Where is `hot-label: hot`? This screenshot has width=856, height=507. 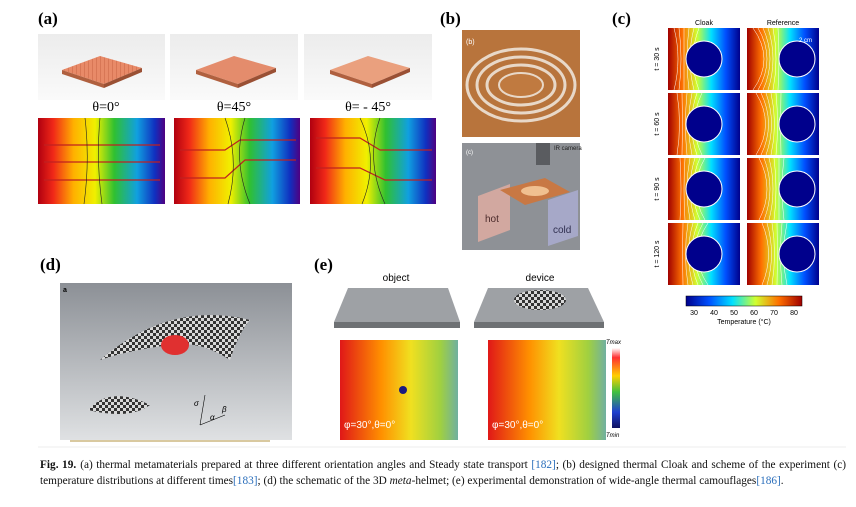 hot-label: hot is located at coordinates (492, 219).